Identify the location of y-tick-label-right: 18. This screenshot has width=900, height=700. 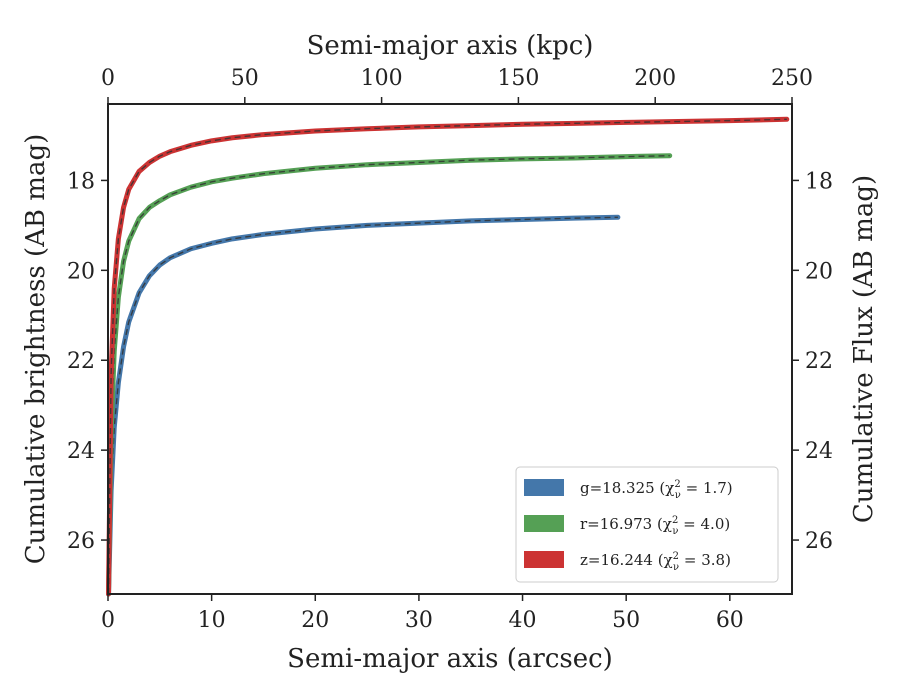
(819, 181).